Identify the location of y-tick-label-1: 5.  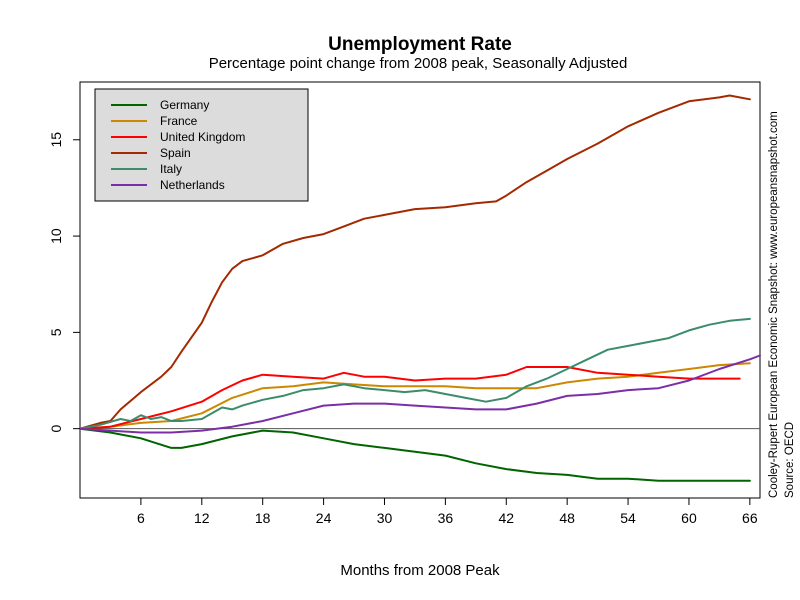
(56, 332).